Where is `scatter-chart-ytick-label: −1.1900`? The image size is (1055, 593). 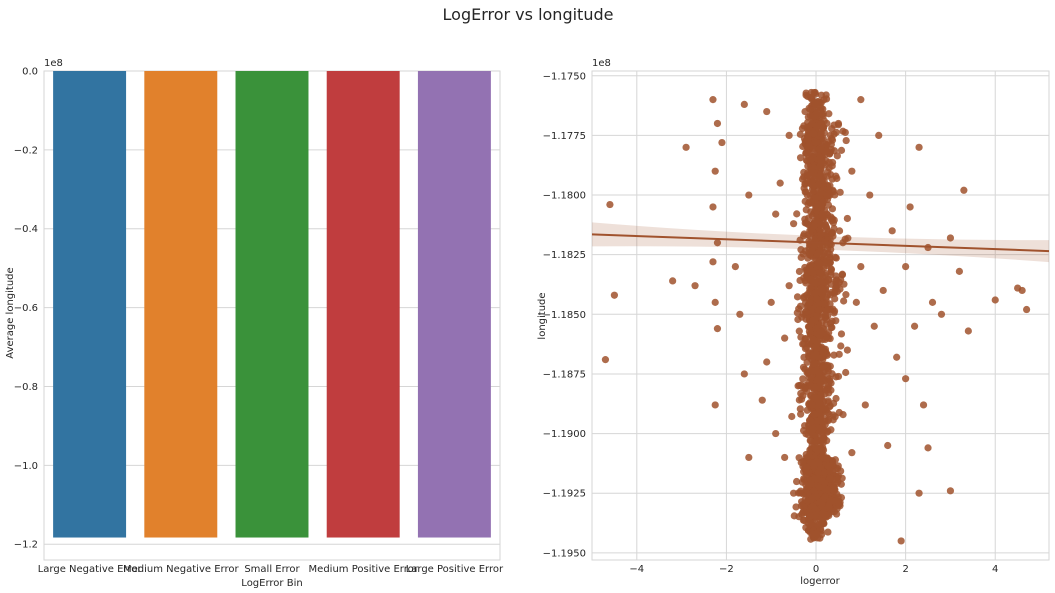 scatter-chart-ytick-label: −1.1900 is located at coordinates (564, 434).